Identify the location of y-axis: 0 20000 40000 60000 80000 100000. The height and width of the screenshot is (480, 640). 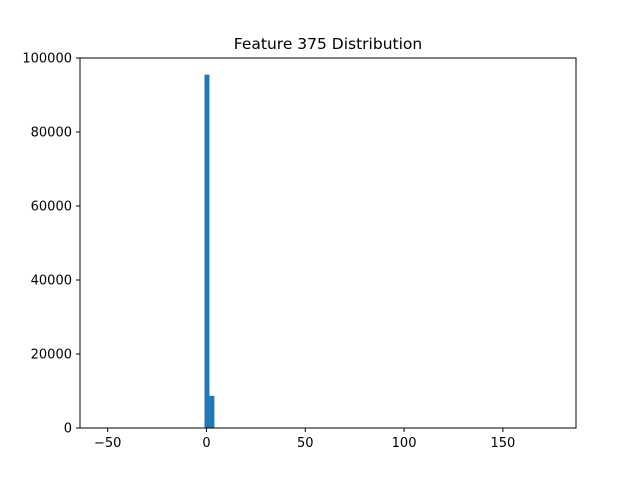
(51, 244).